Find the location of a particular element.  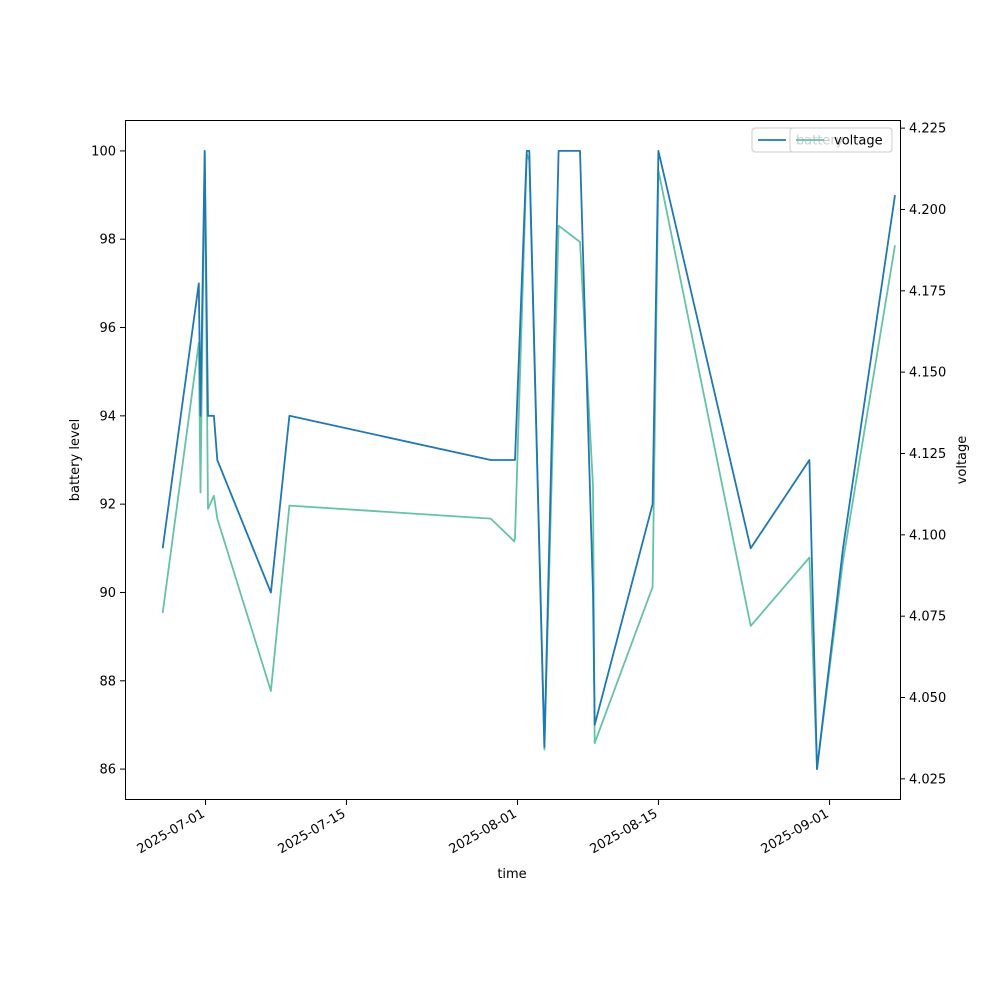

y2-tick-label: 4.100 is located at coordinates (927, 535).